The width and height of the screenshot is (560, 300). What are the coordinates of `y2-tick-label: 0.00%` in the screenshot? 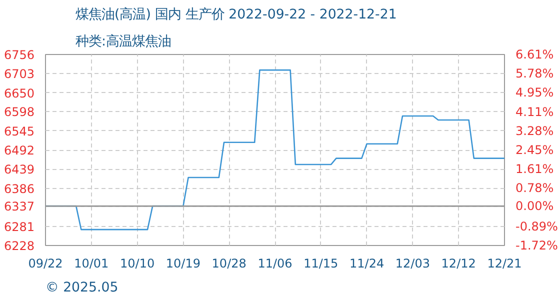 It's located at (535, 206).